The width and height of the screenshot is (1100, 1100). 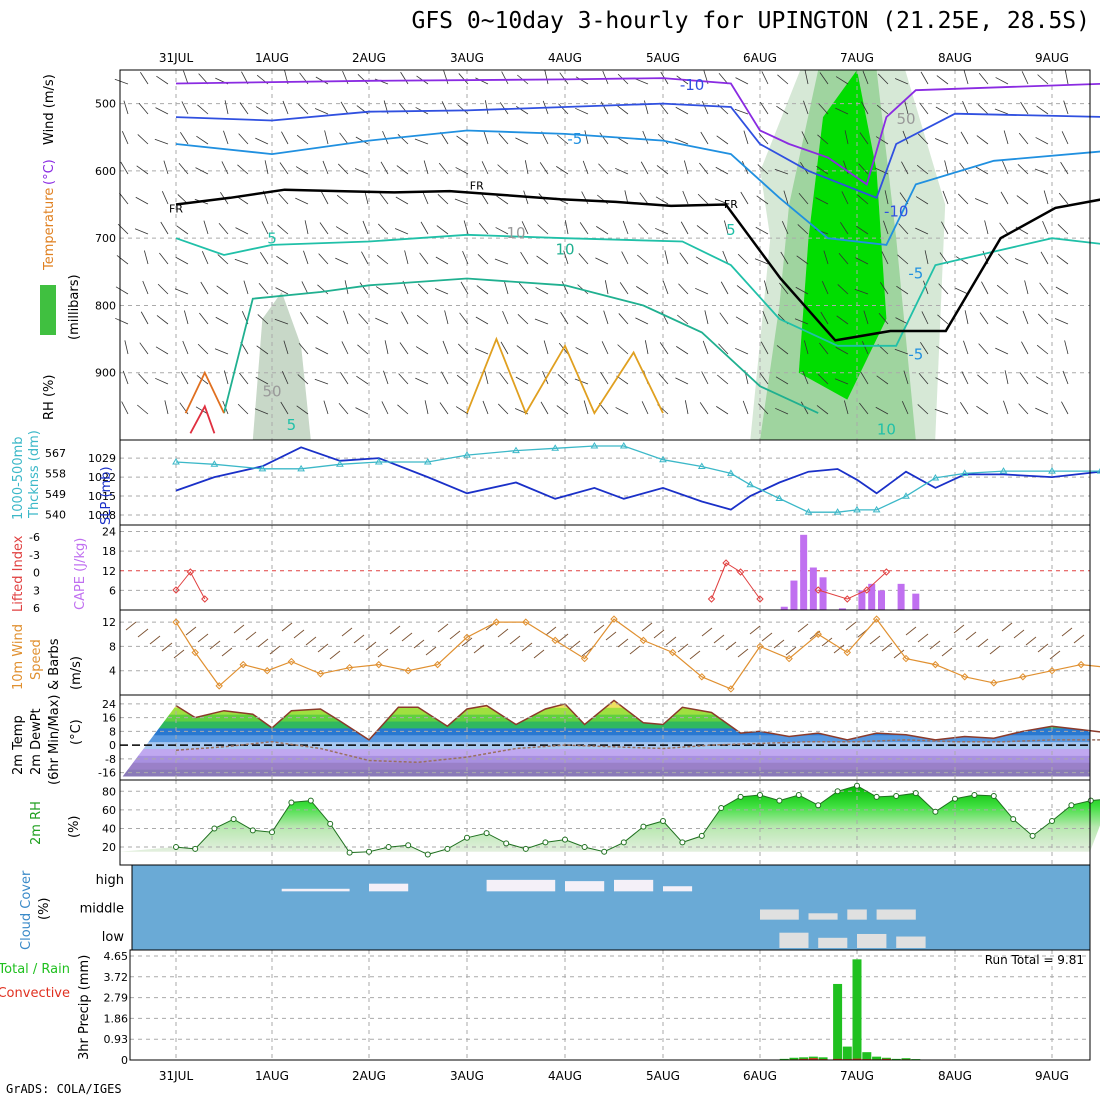 I want to click on slp-ytick-3: 1029, so click(x=102, y=458).